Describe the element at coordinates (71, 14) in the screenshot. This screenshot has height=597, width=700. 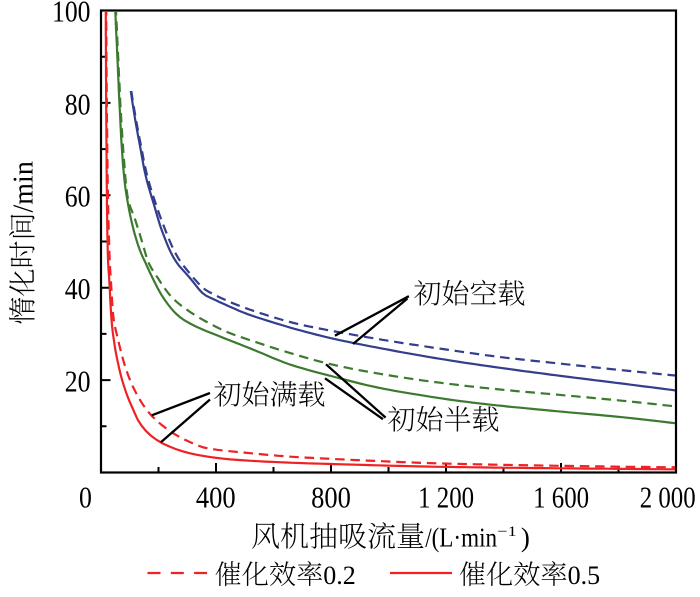
I see `svg-text: 100` at that location.